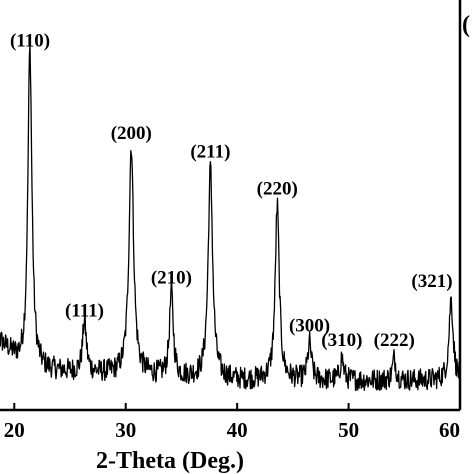  Describe the element at coordinates (309, 325) in the screenshot. I see `peak-label-300: (300)` at that location.